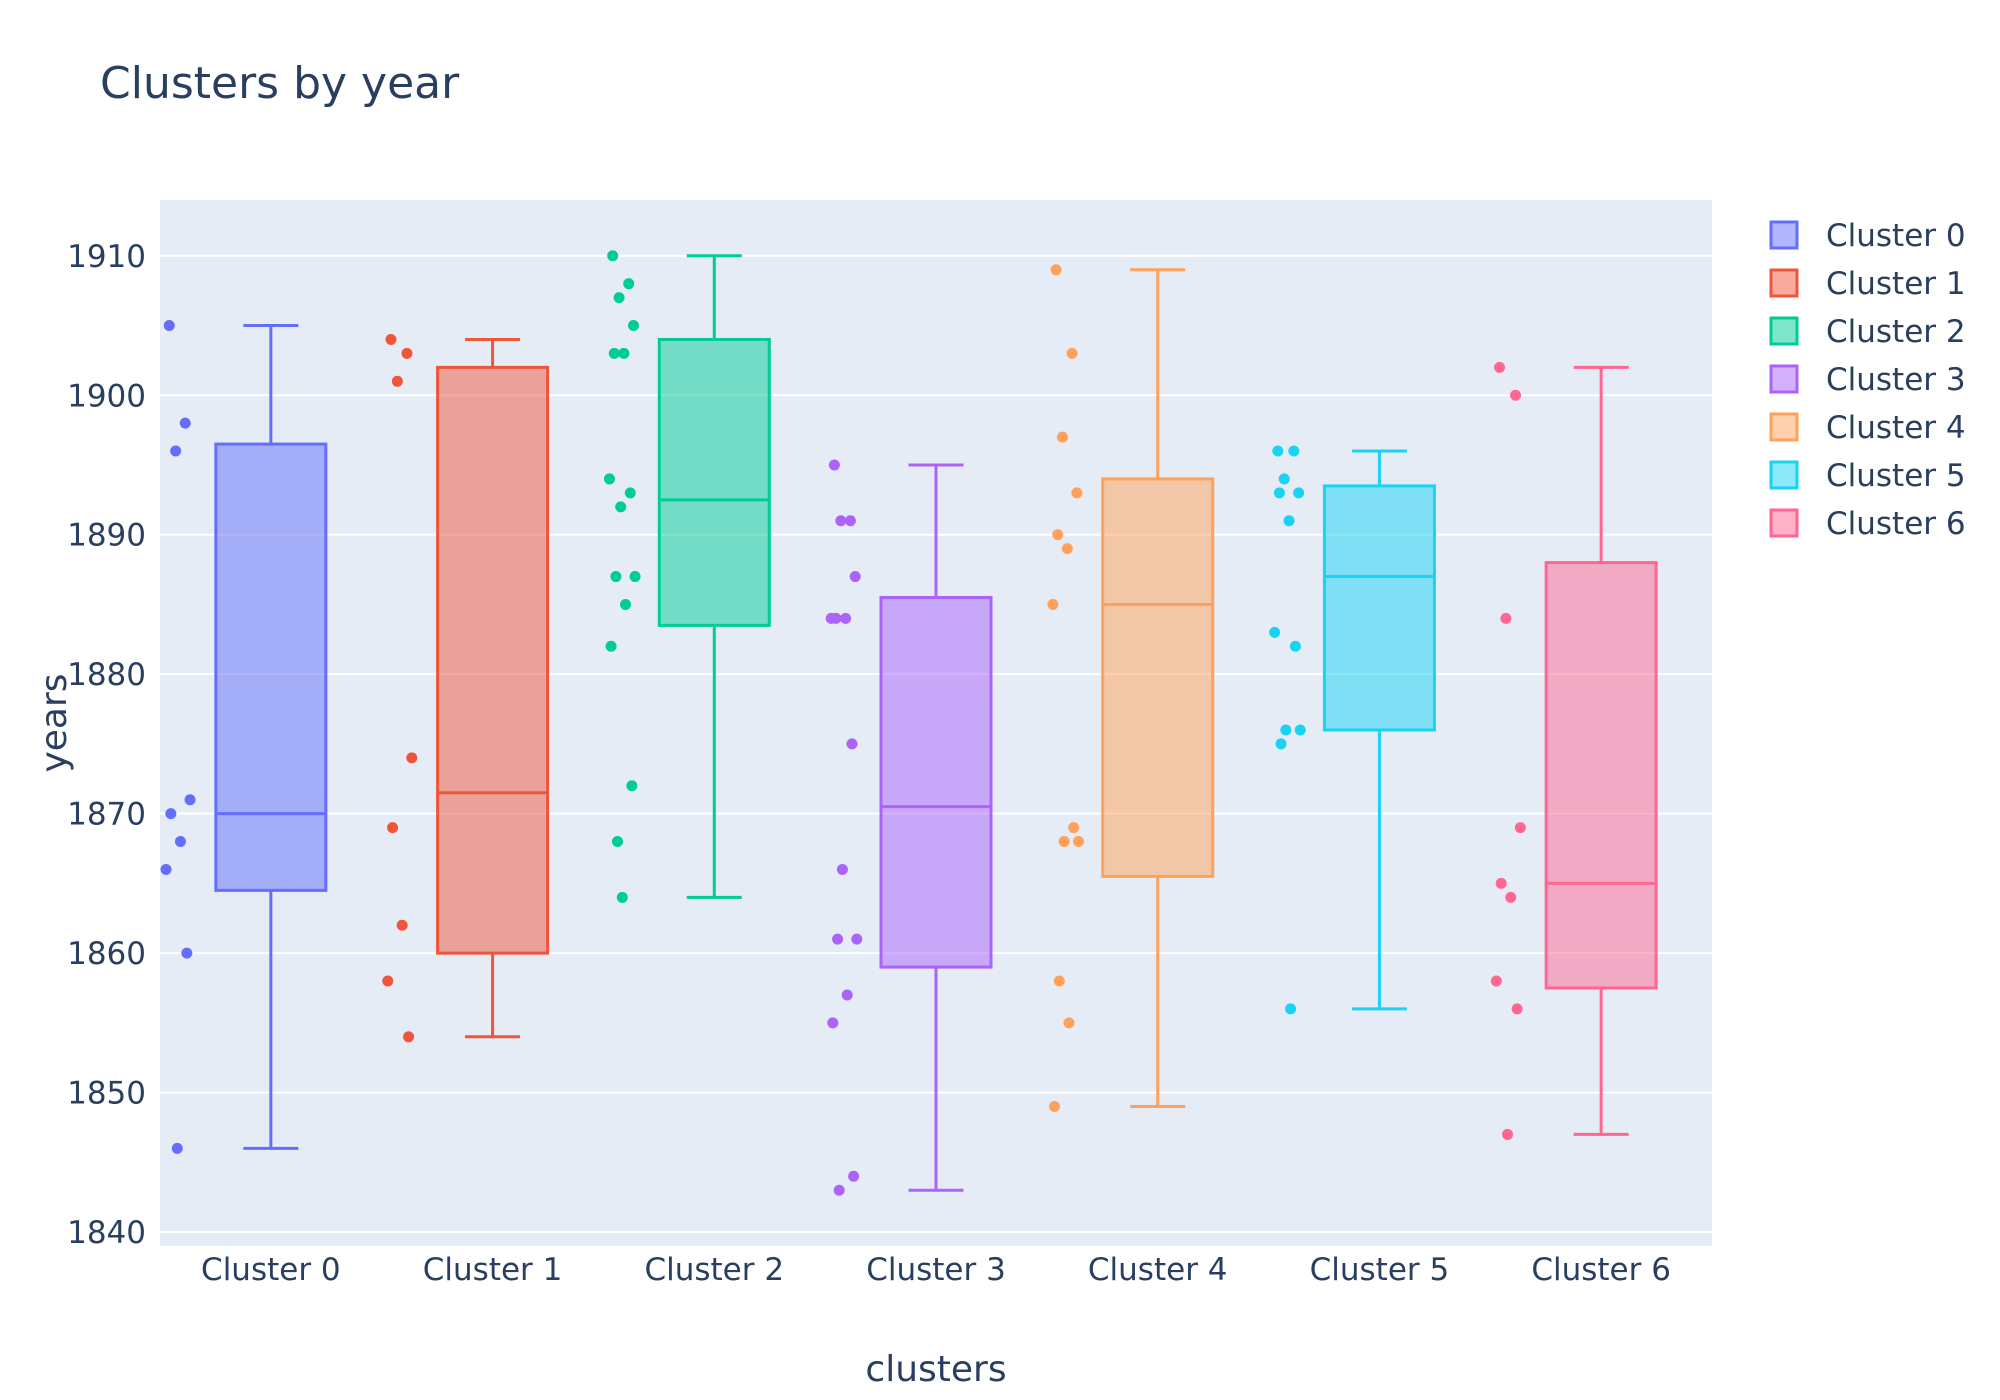 This screenshot has width=2000, height=1400. What do you see at coordinates (1867, 524) in the screenshot?
I see `legend-item-6: Cluster 6` at bounding box center [1867, 524].